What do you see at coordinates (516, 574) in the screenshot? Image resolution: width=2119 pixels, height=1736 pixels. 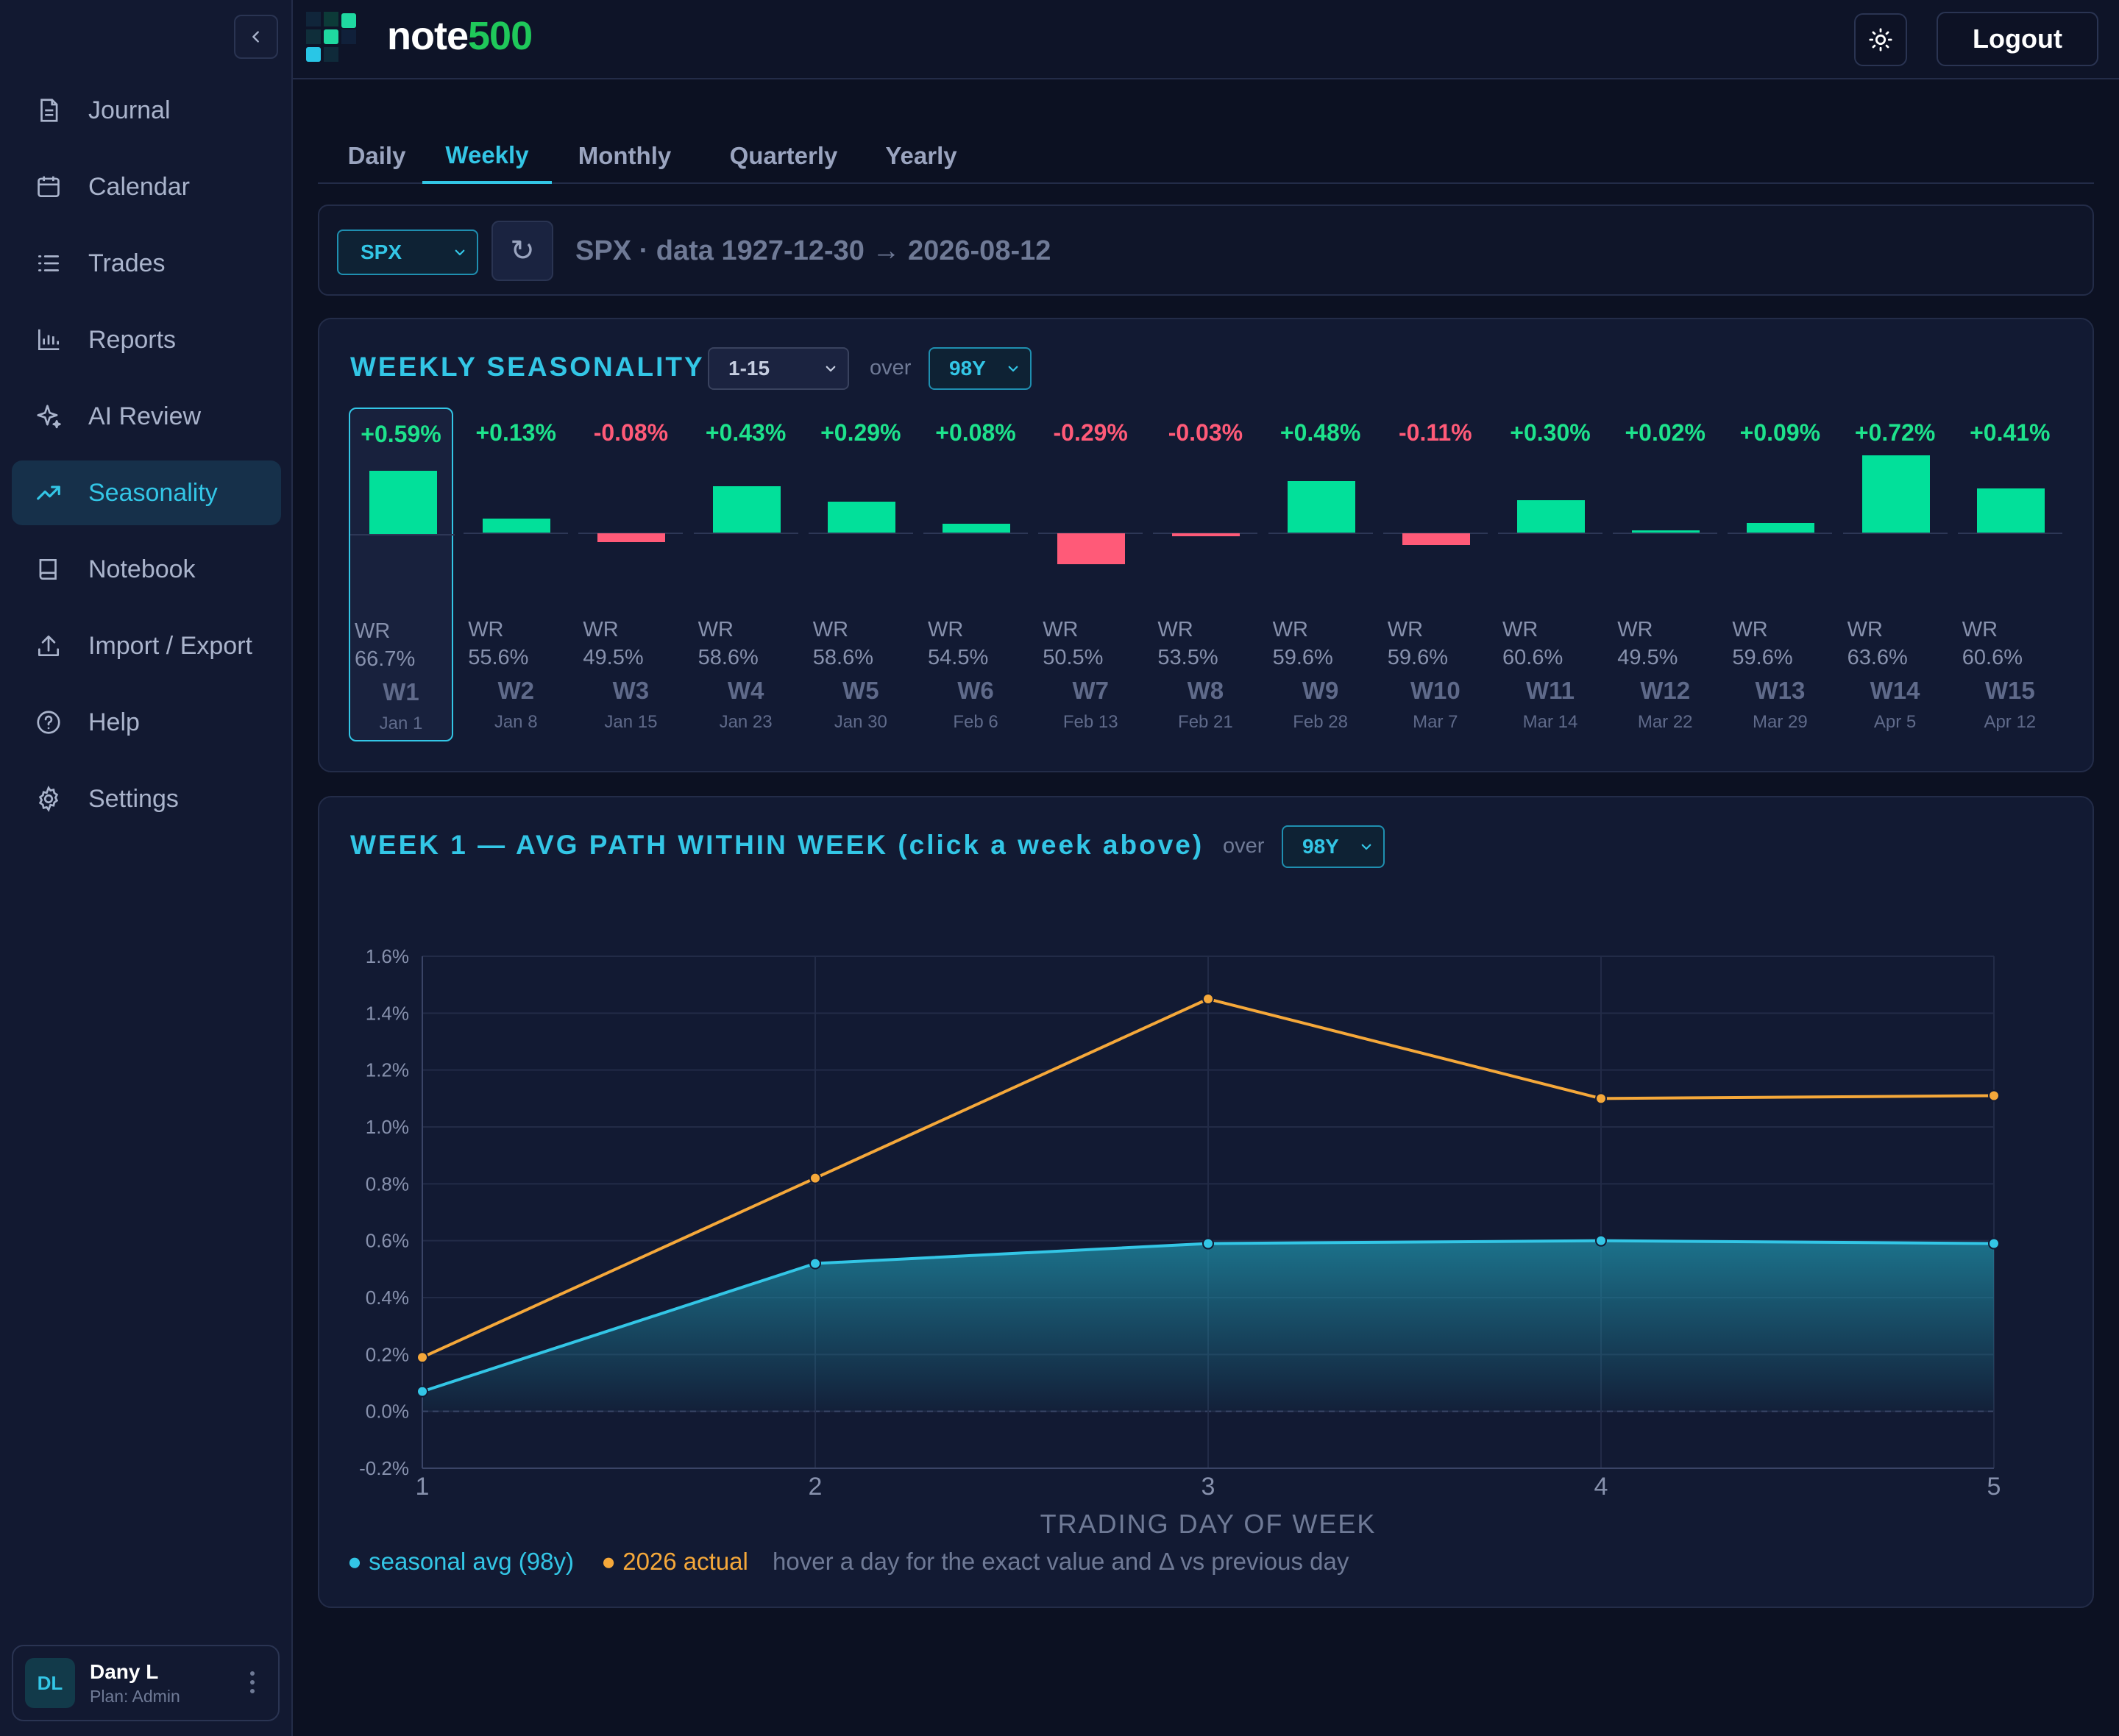 I see `week-column: +0.13% WR 55.6% W2 Jan 8` at bounding box center [516, 574].